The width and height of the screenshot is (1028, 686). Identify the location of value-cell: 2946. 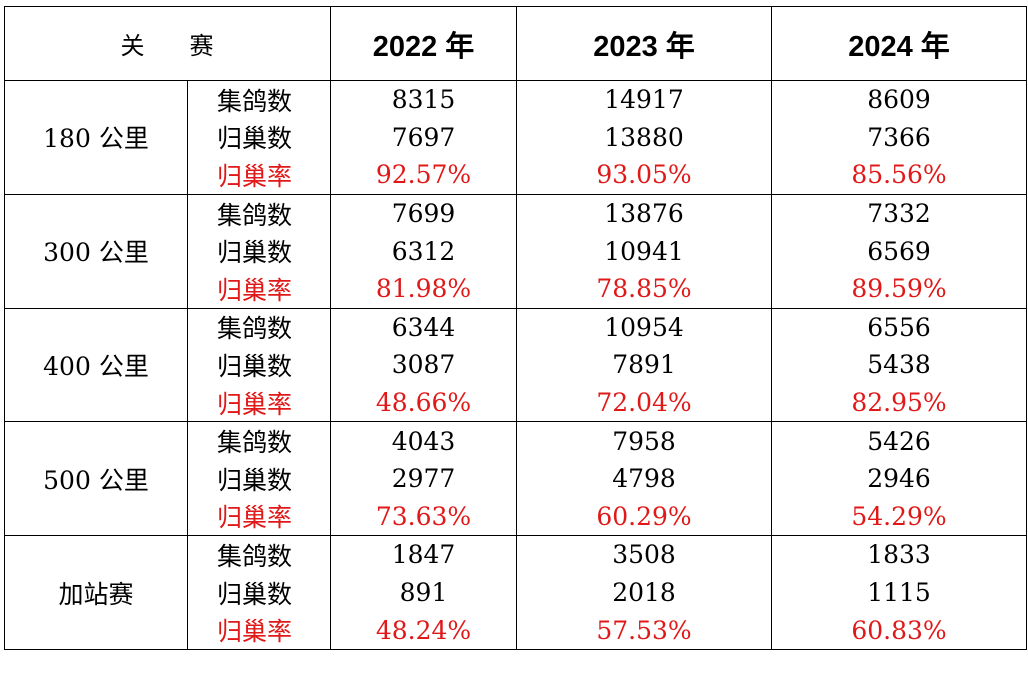
(899, 478).